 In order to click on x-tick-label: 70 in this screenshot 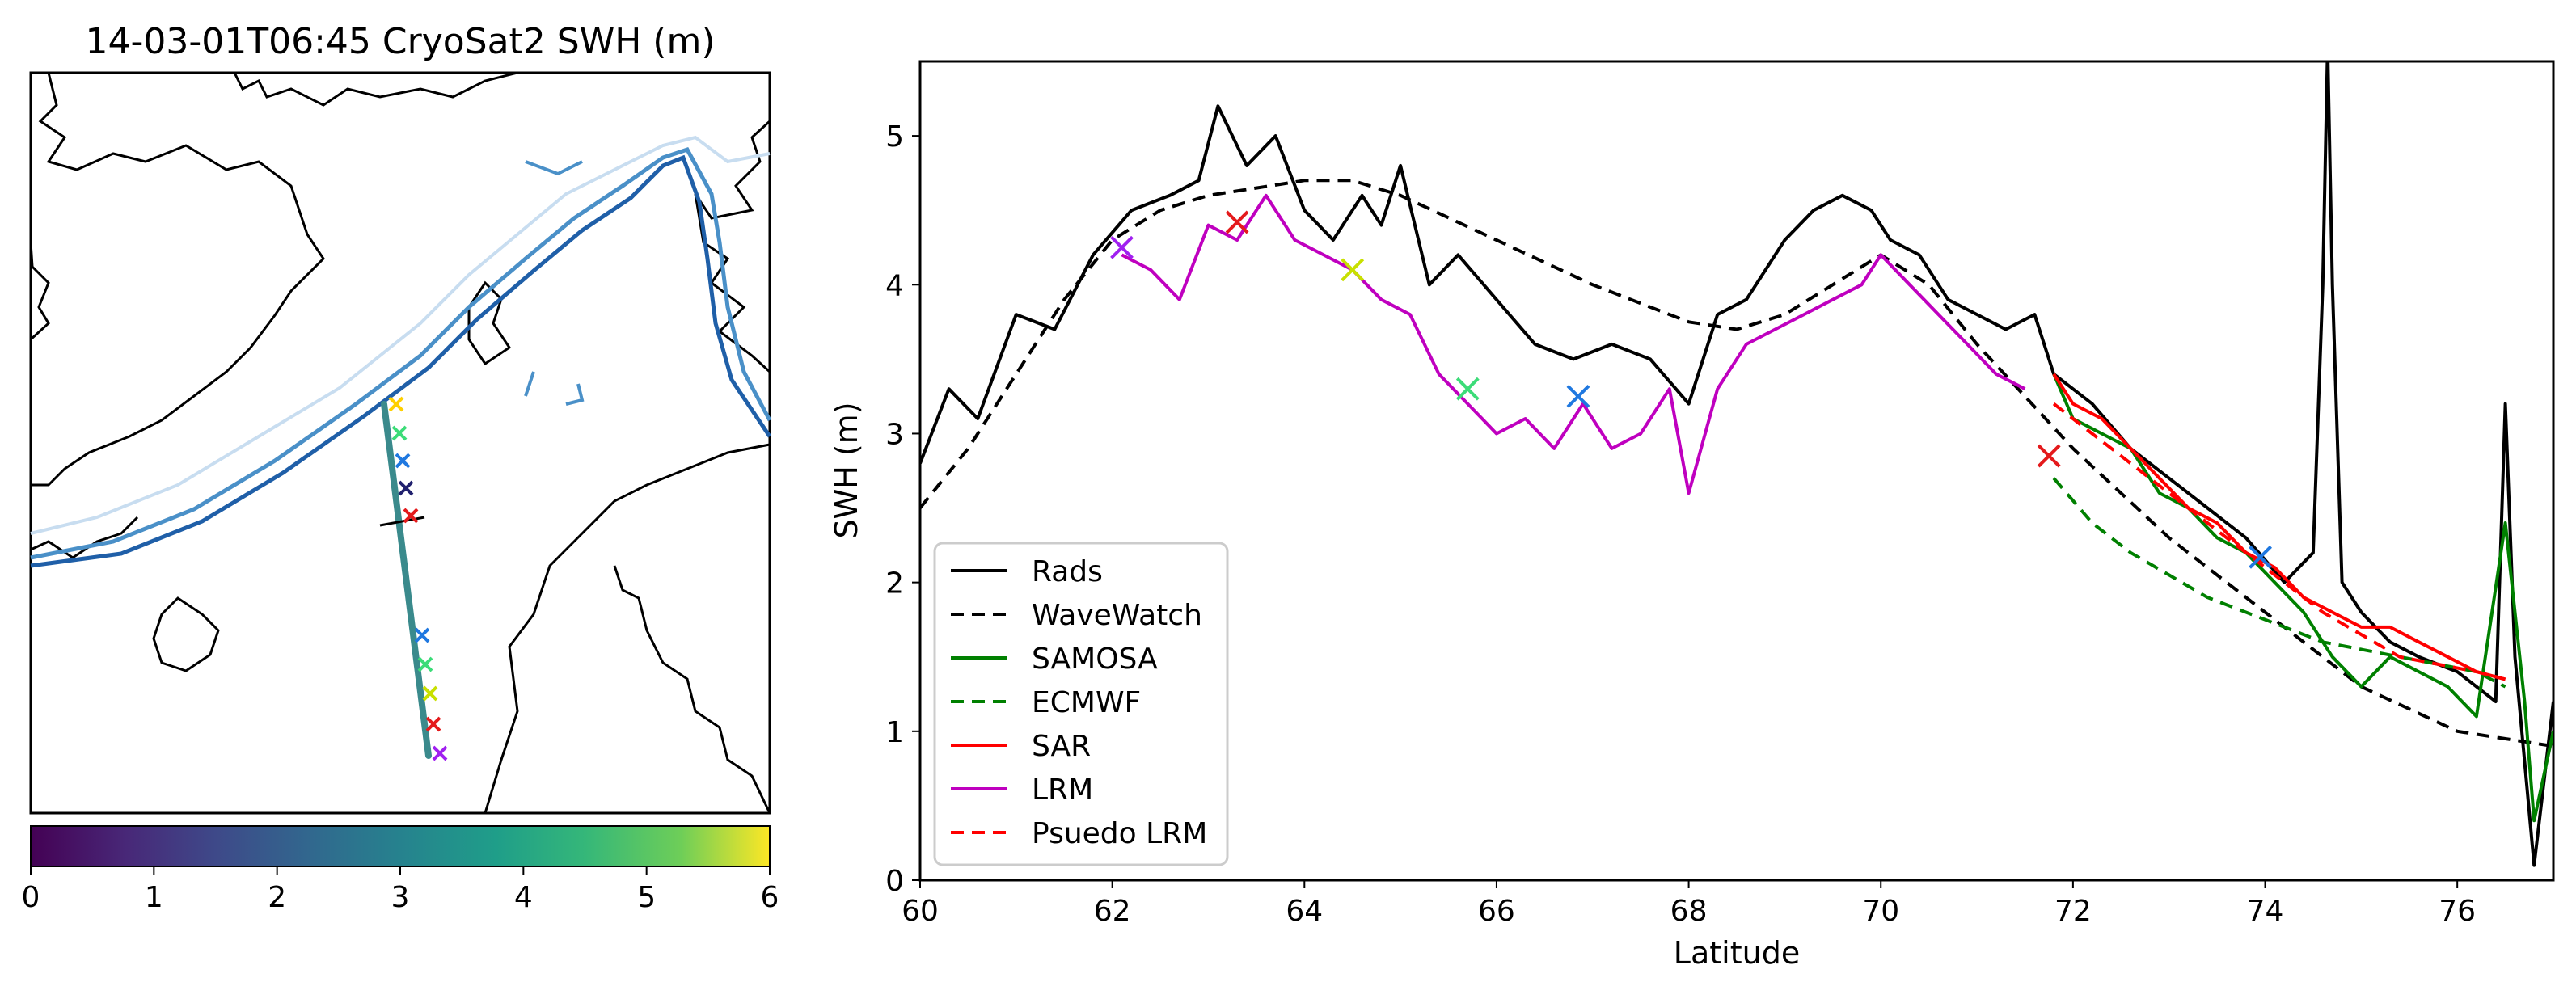, I will do `click(1880, 911)`.